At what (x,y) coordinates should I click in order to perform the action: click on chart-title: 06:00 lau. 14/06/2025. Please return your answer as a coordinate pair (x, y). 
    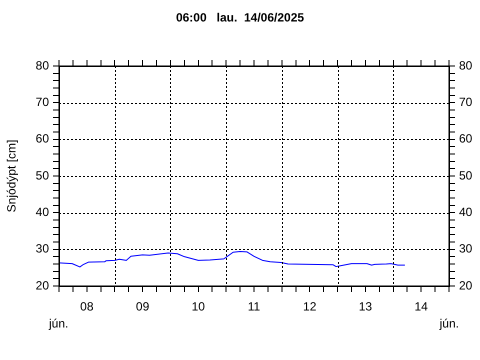
    Looking at the image, I should click on (240, 17).